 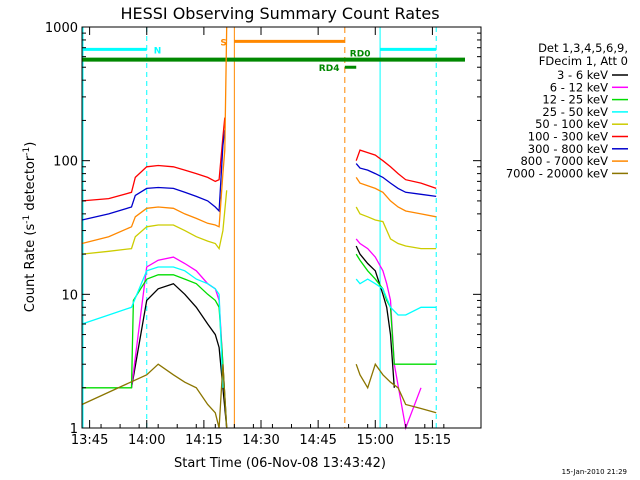 What do you see at coordinates (329, 69) in the screenshot?
I see `rd4-label: RD4` at bounding box center [329, 69].